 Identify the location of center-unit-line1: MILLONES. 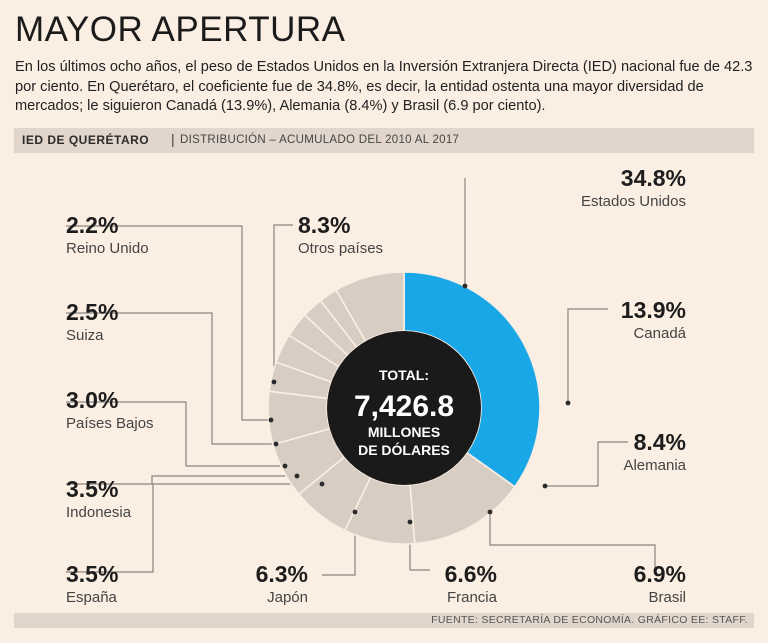
(404, 432).